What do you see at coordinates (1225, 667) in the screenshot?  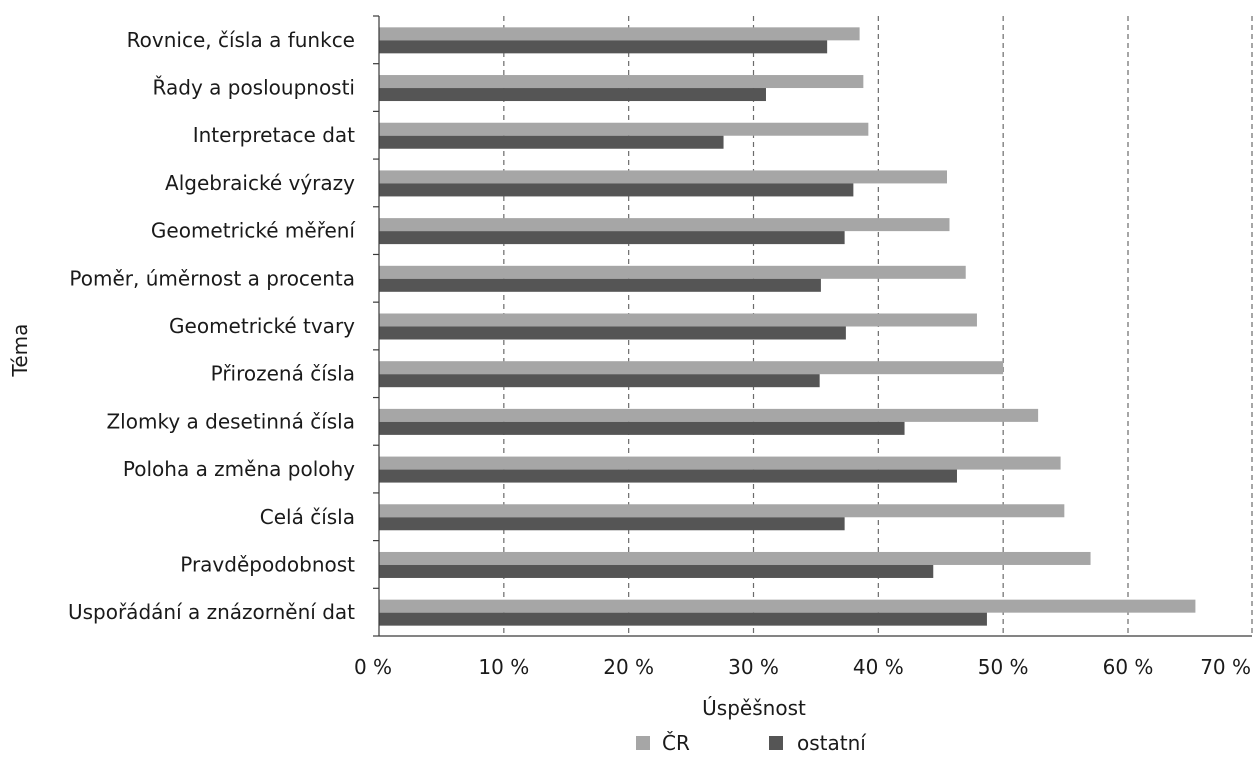 I see `x-tick-label: 70 %` at bounding box center [1225, 667].